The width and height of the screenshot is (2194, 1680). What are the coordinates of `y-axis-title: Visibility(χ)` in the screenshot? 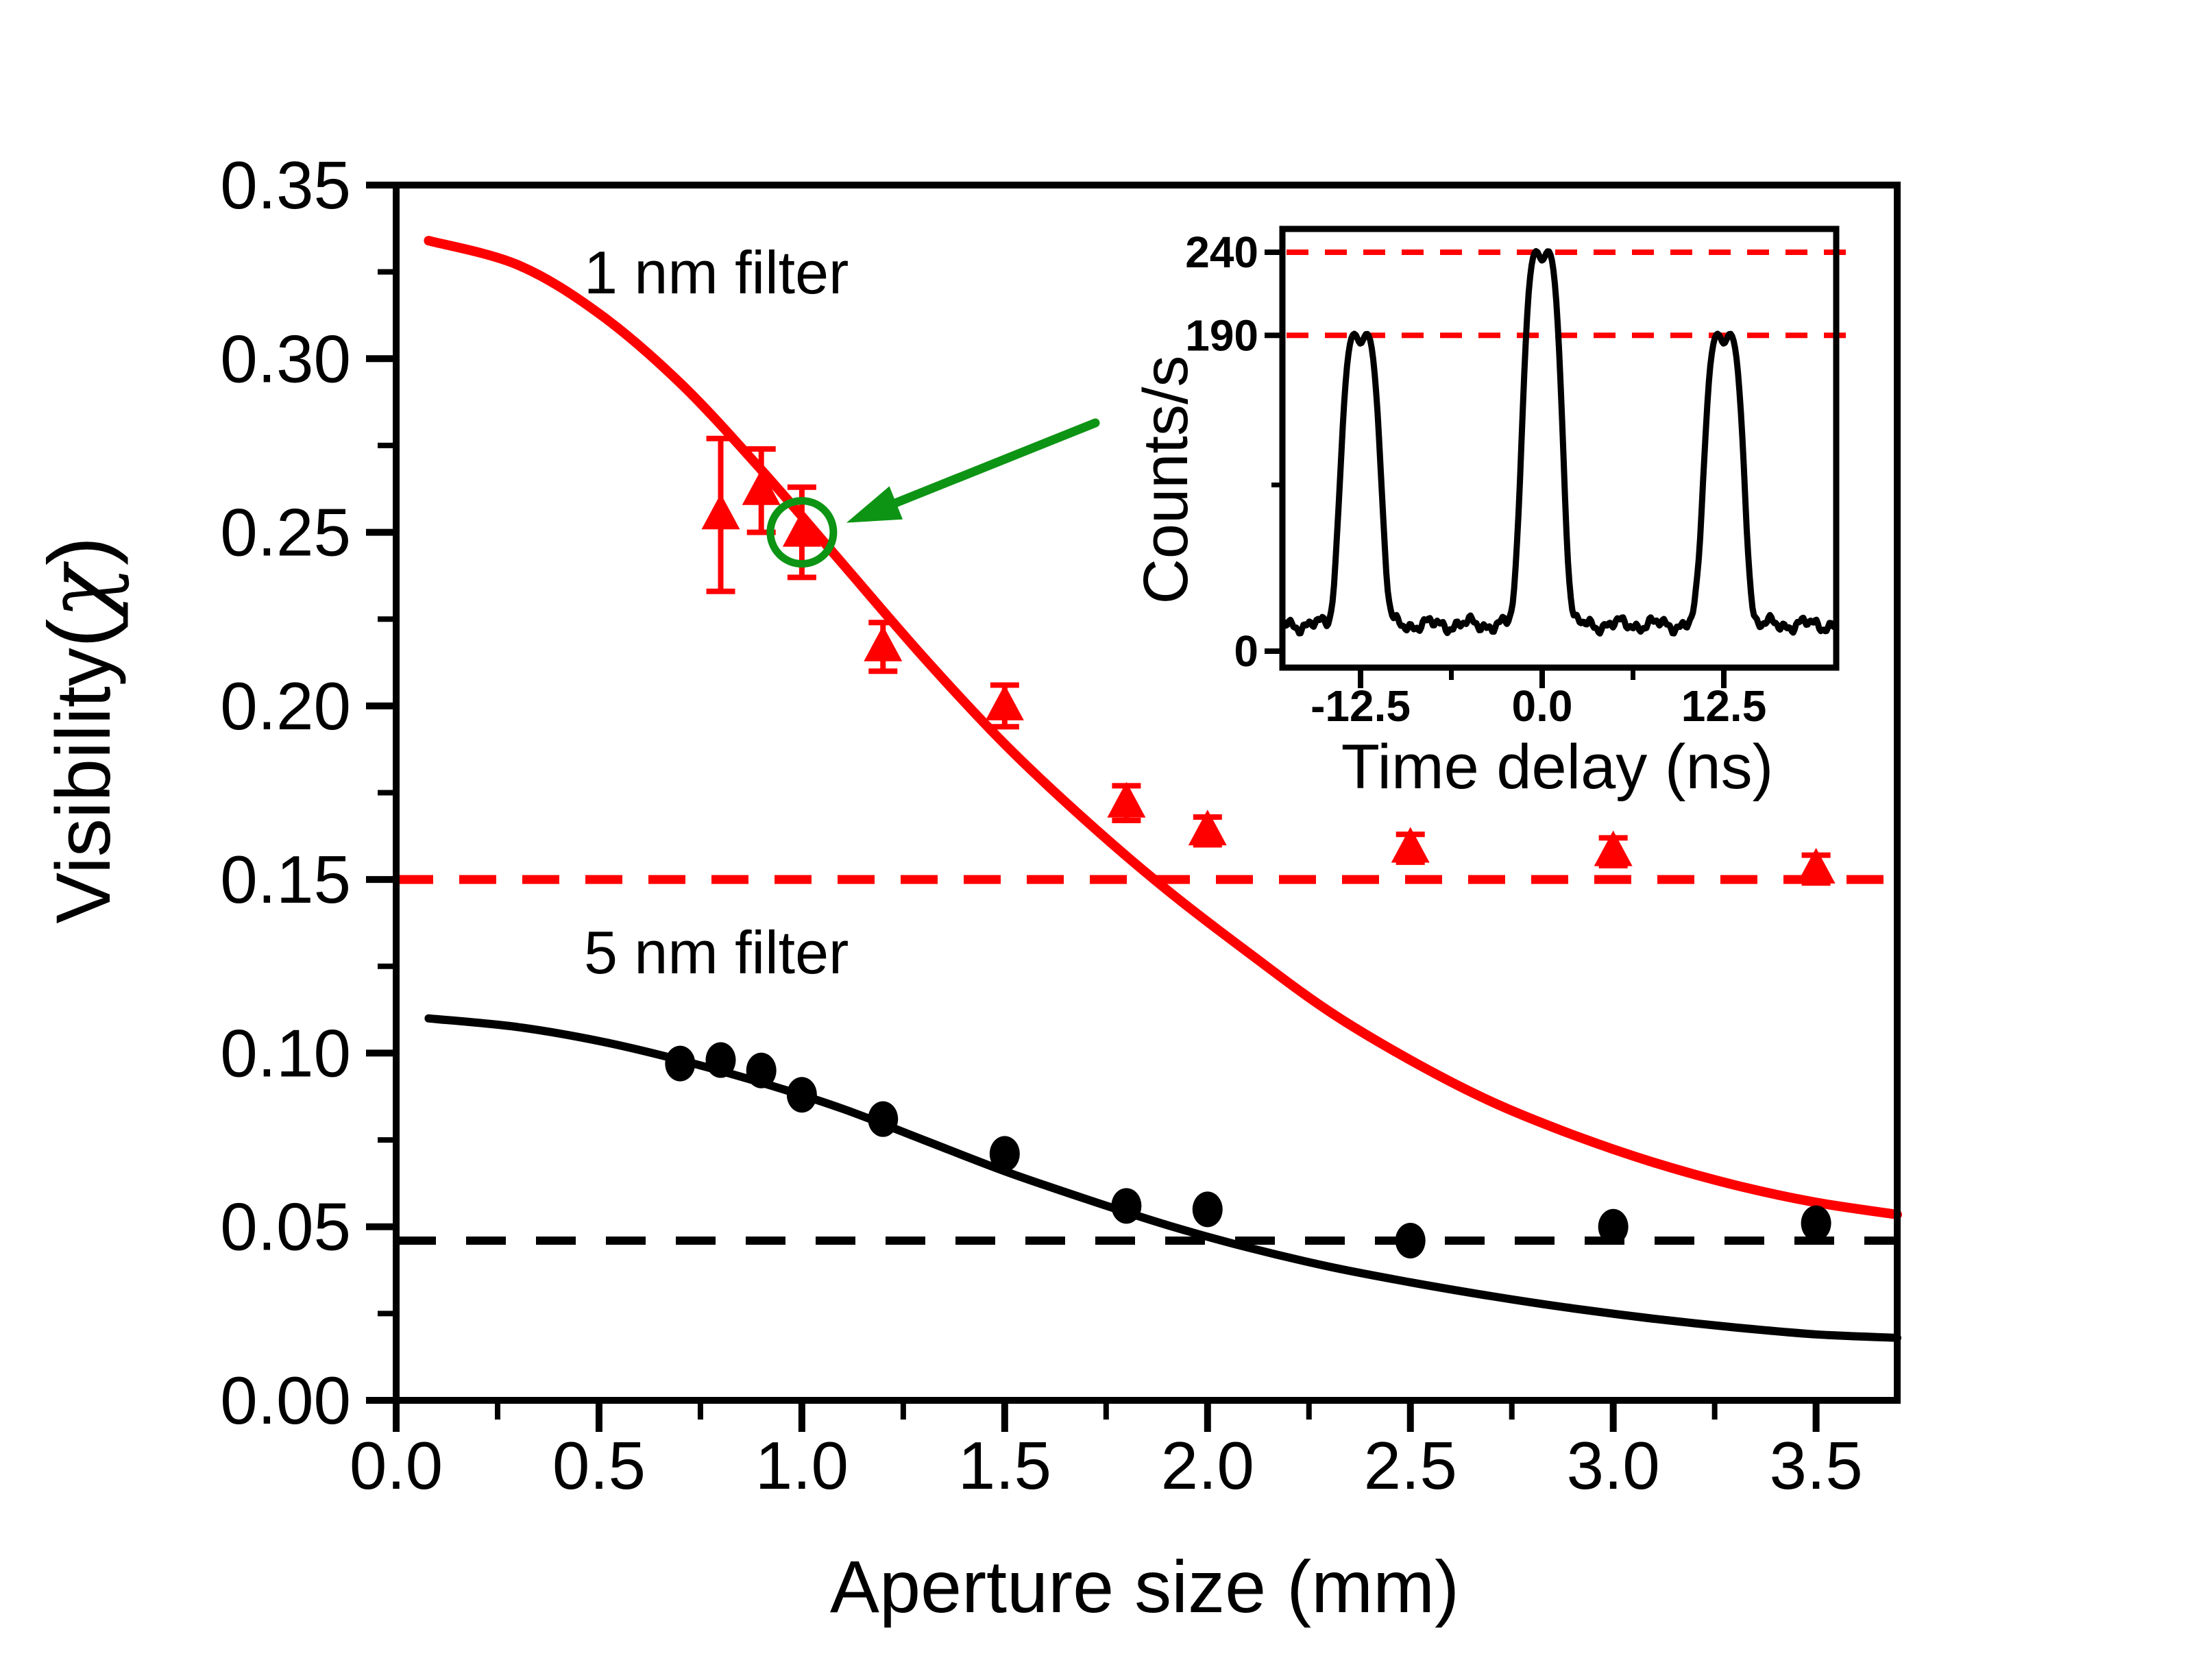 It's located at (80, 729).